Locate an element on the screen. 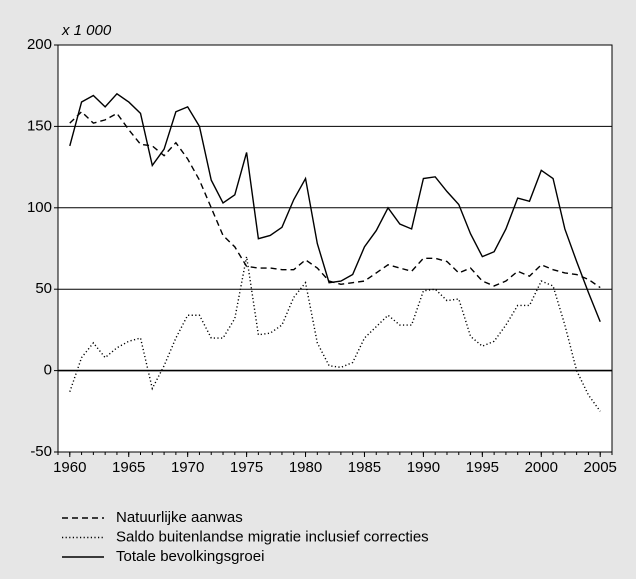  y-tick-label: 0 is located at coordinates (48, 370).